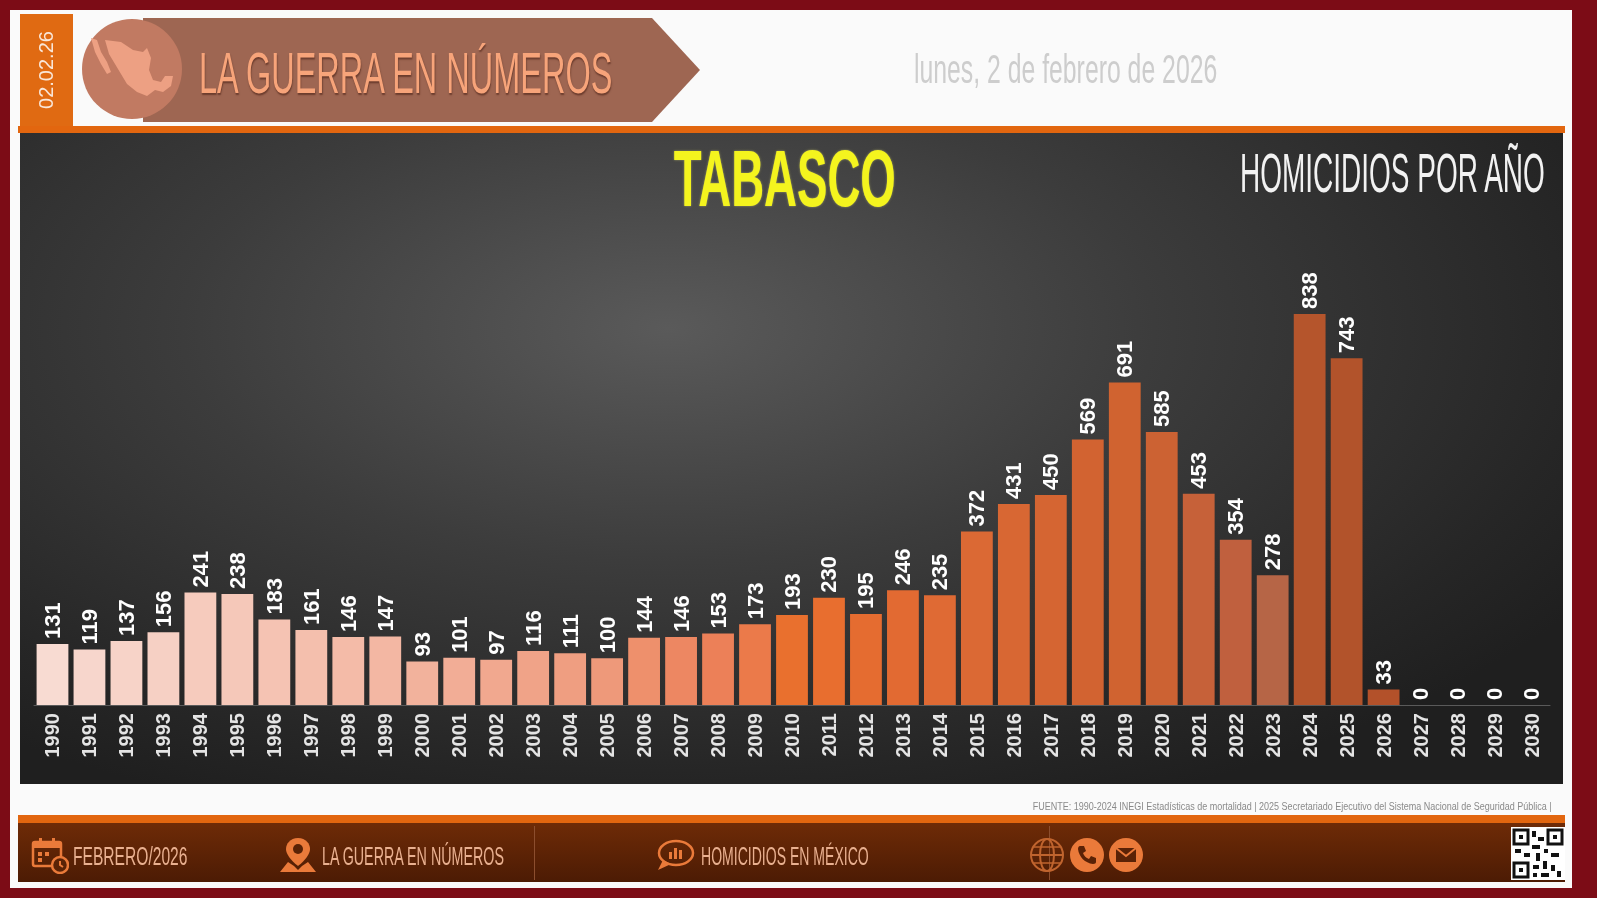  Describe the element at coordinates (828, 735) in the screenshot. I see `x-tick-label: 2011` at that location.